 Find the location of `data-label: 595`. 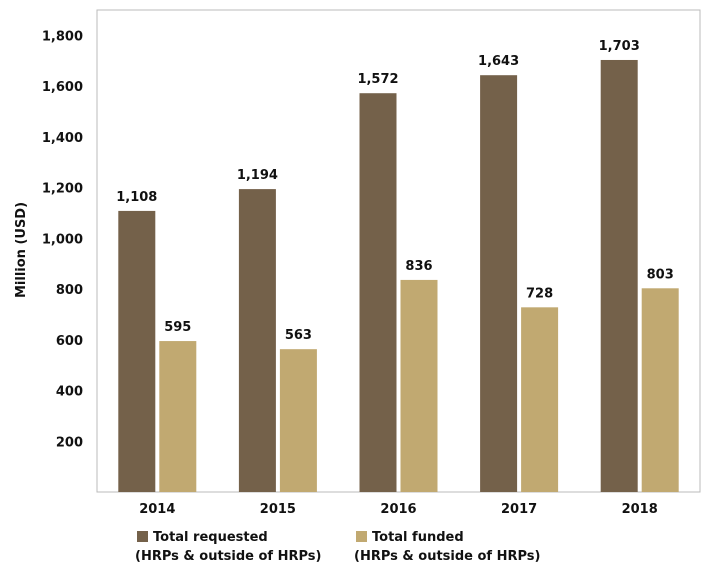

data-label: 595 is located at coordinates (177, 327).